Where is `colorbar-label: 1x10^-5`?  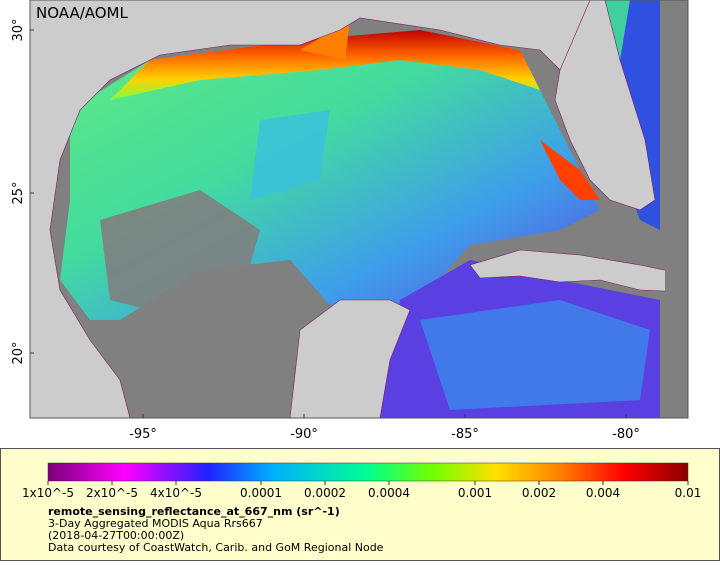 colorbar-label: 1x10^-5 is located at coordinates (48, 493).